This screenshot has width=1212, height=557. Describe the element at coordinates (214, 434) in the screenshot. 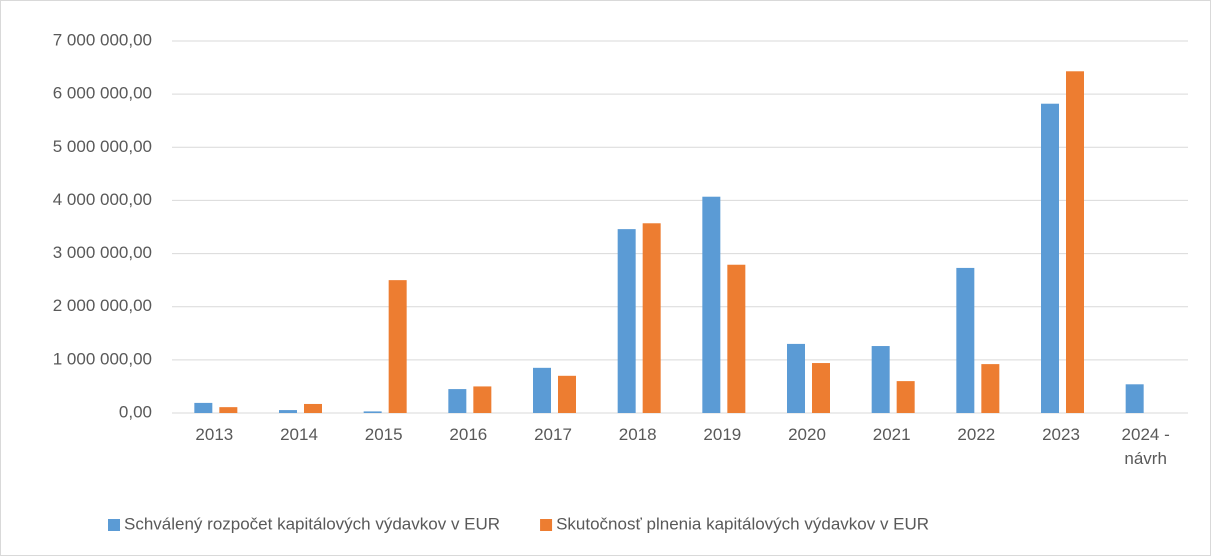

I see `x-tick-label: 2013` at that location.